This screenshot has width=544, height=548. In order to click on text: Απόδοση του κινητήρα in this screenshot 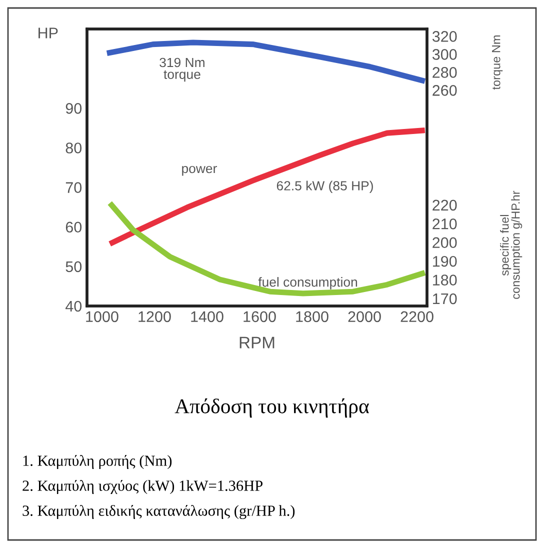, I will do `click(271, 408)`.